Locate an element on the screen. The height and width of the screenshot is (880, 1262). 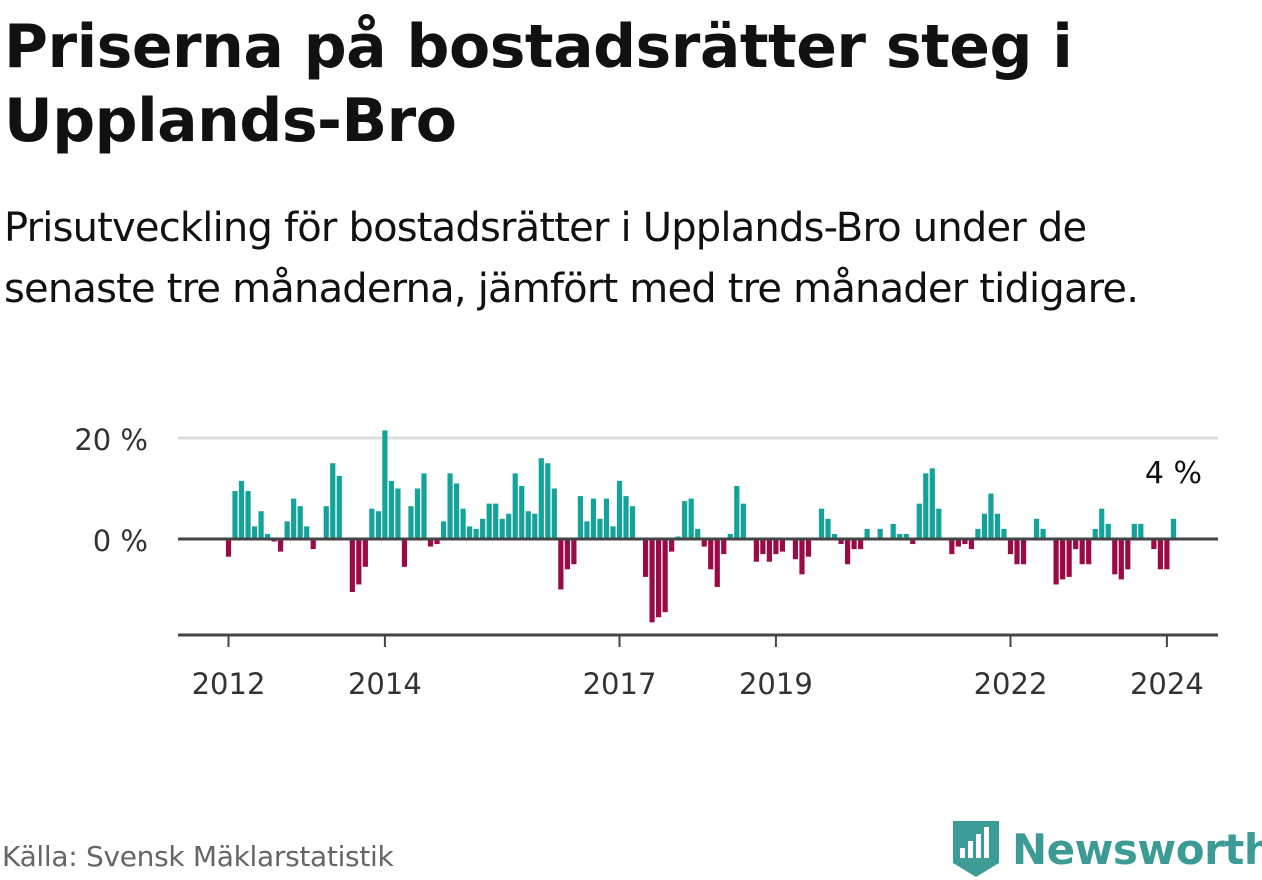
brand-logo: Newsworthy is located at coordinates (1106, 849).